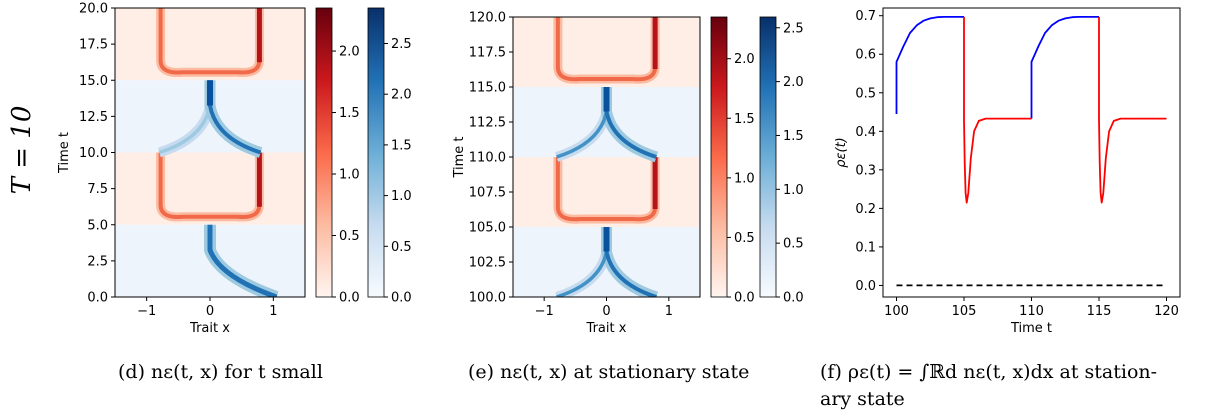  What do you see at coordinates (97, 225) in the screenshot?
I see `y-tick-label: 5.0` at bounding box center [97, 225].